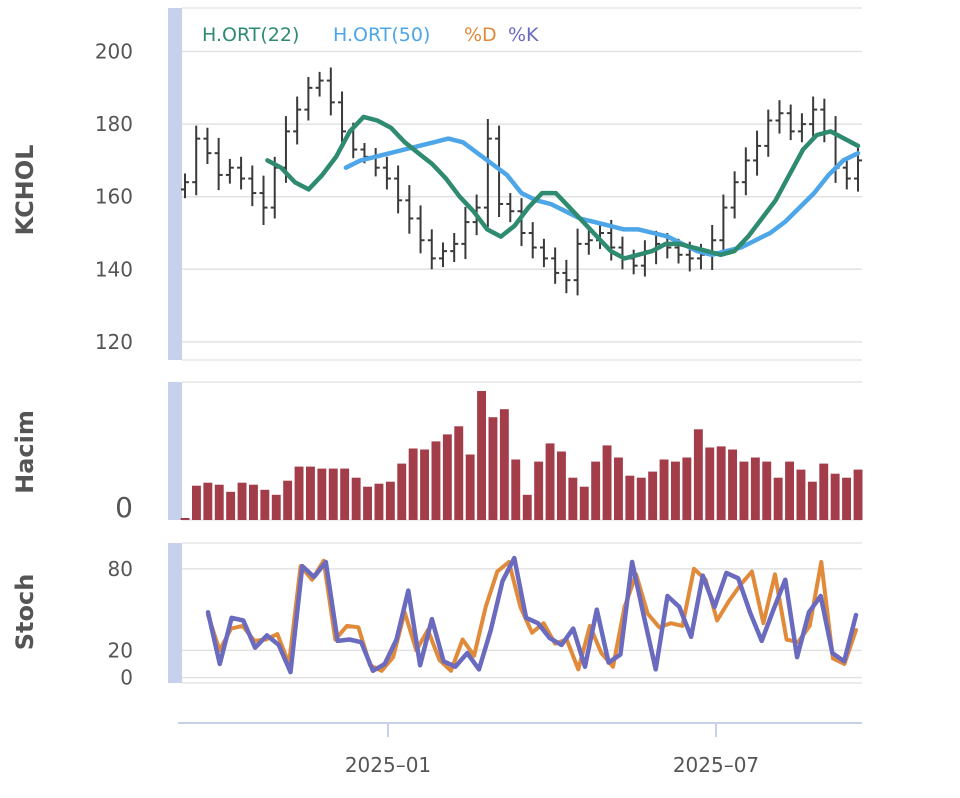 This screenshot has width=960, height=798. I want to click on moving-average-lines, so click(563, 187).